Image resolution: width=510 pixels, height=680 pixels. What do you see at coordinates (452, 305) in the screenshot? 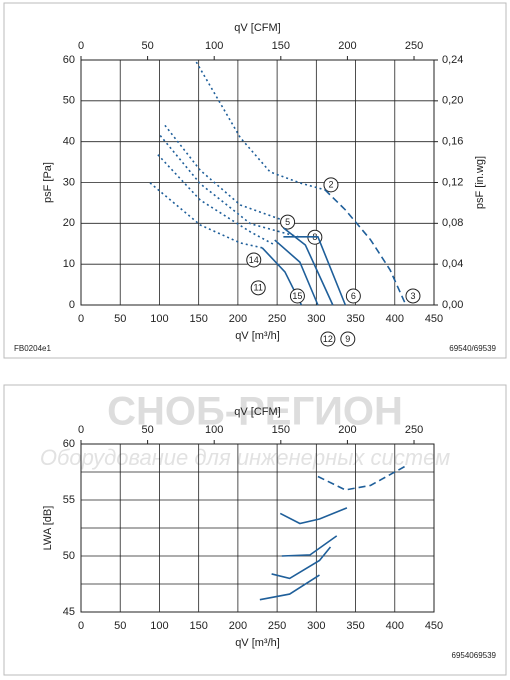
I see `y2-tick-label: 0,00` at bounding box center [452, 305].